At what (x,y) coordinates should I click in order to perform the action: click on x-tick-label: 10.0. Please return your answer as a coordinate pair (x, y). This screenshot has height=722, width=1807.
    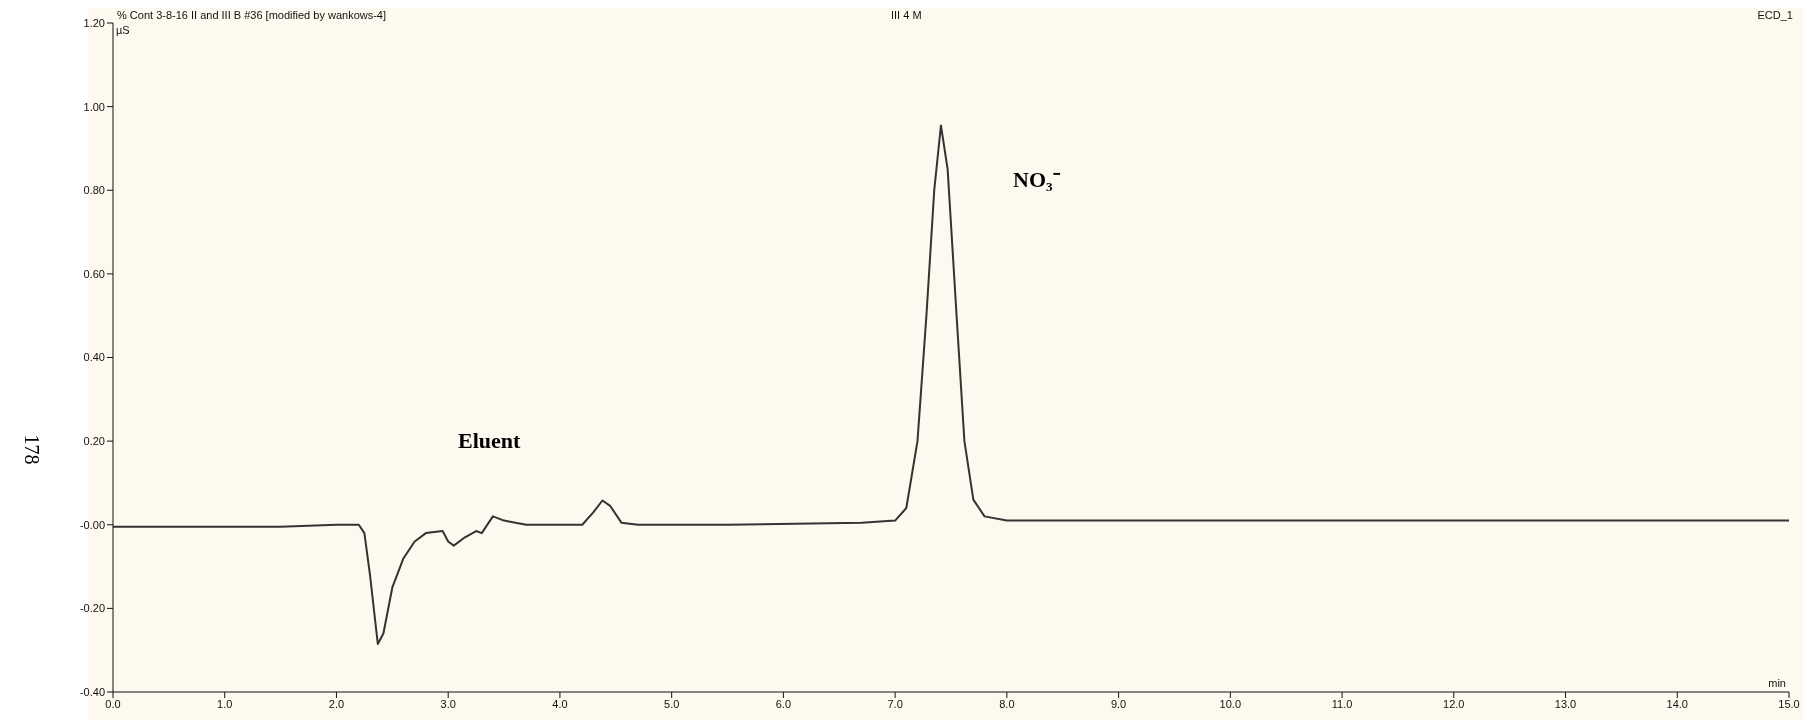
    Looking at the image, I should click on (1230, 703).